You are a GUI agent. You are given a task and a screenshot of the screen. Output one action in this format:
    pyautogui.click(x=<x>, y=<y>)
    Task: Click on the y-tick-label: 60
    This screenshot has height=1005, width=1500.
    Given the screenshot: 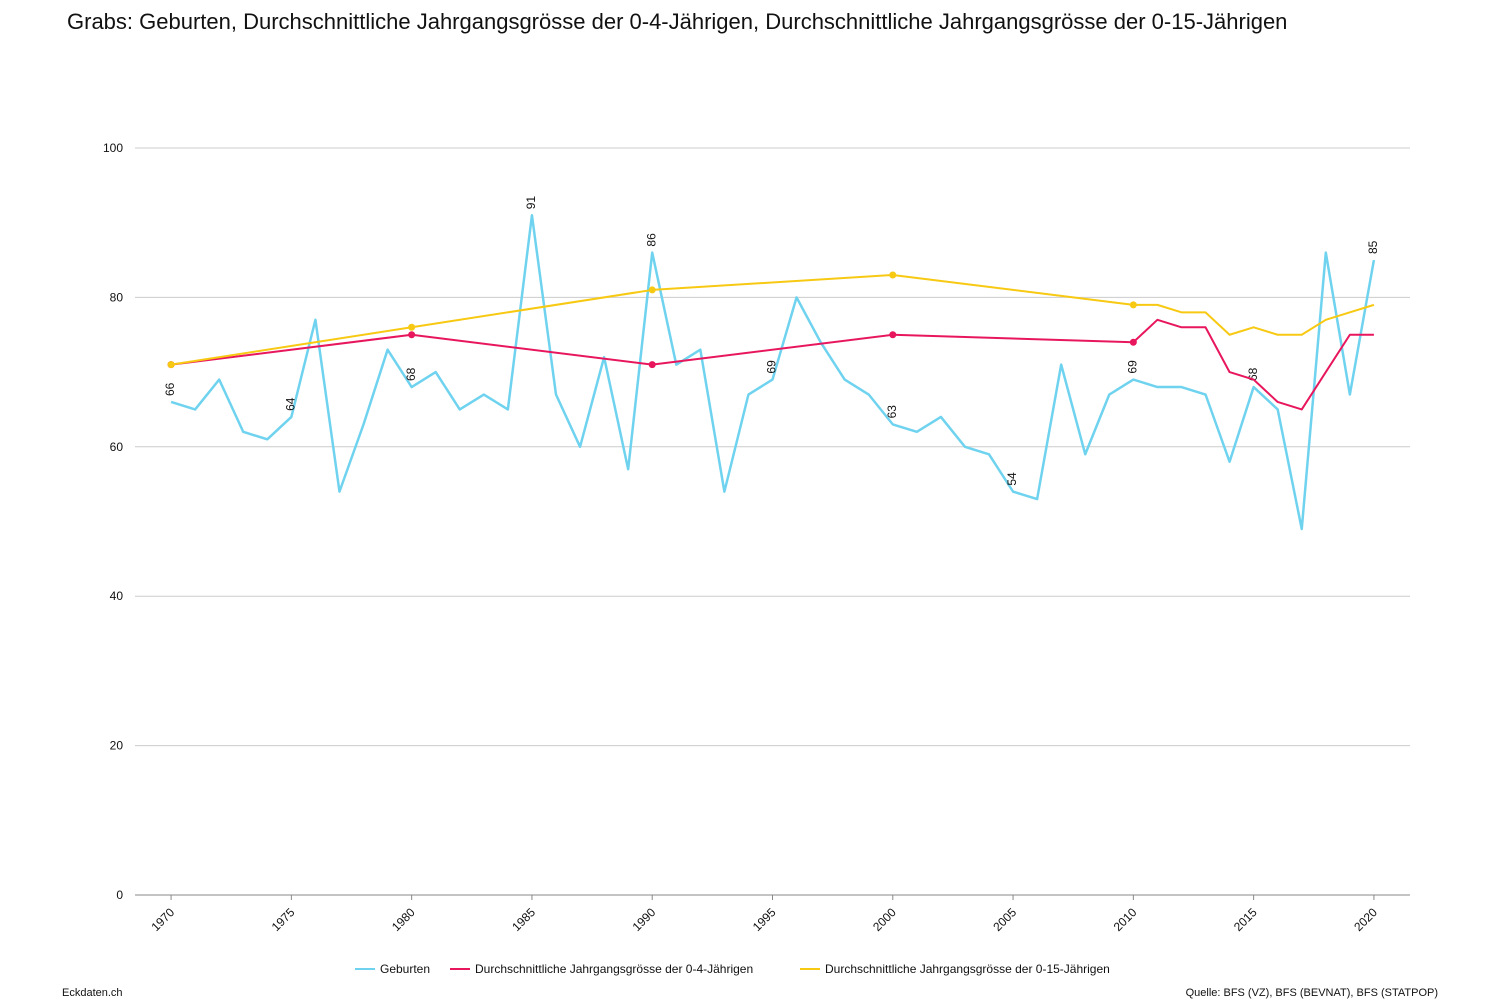 What is the action you would take?
    pyautogui.click(x=117, y=447)
    